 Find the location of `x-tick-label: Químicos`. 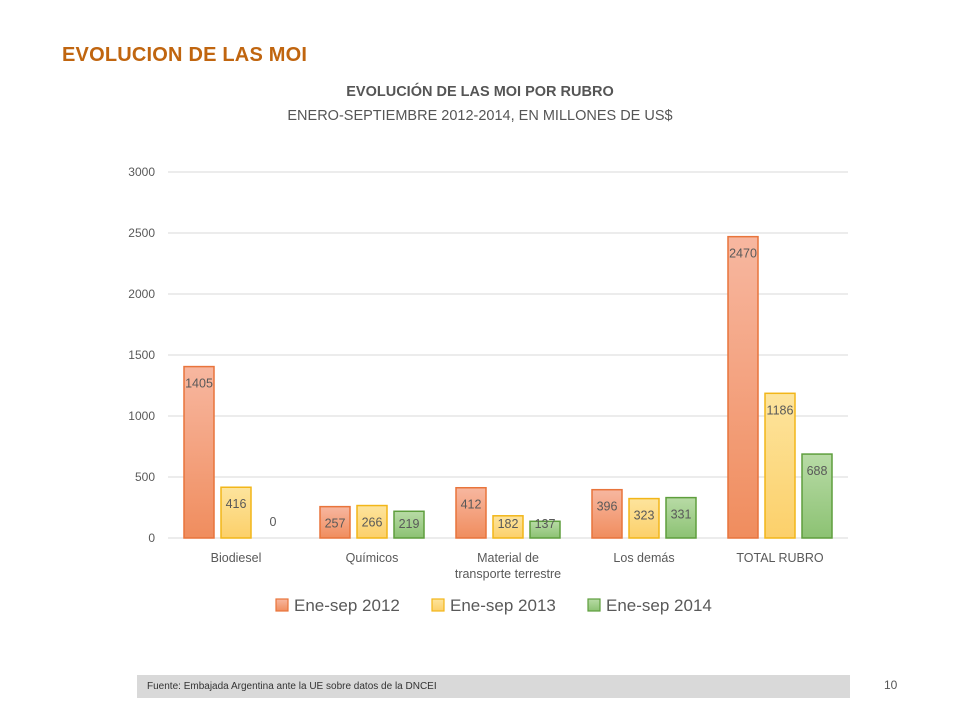

x-tick-label: Químicos is located at coordinates (372, 558).